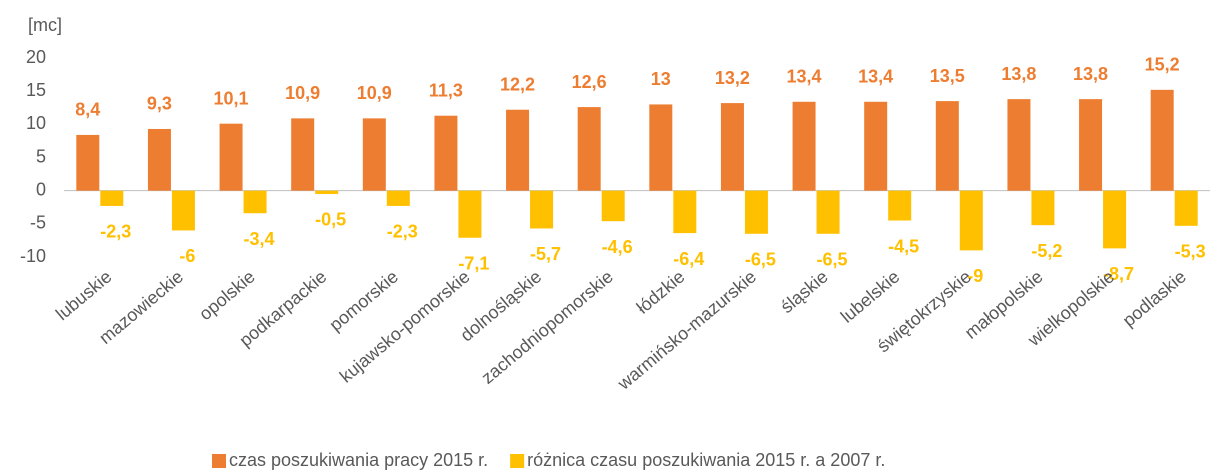 Image resolution: width=1215 pixels, height=471 pixels. I want to click on data-label: 12,6, so click(589, 82).